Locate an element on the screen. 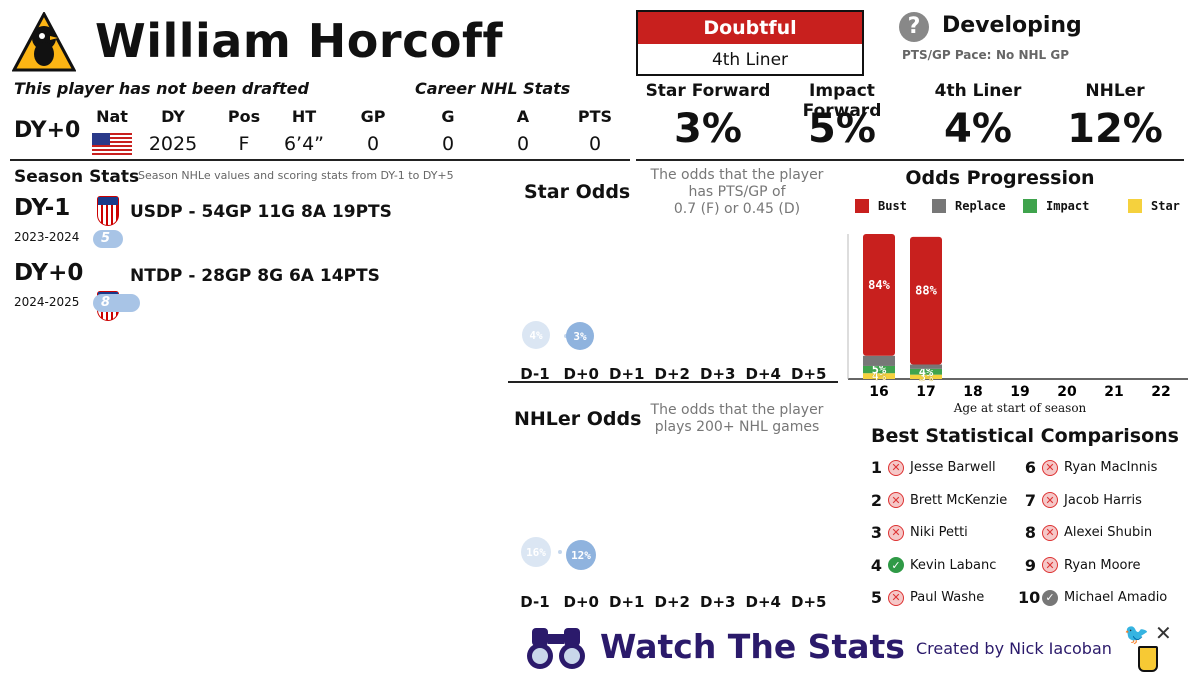  connector-dot is located at coordinates (560, 552).